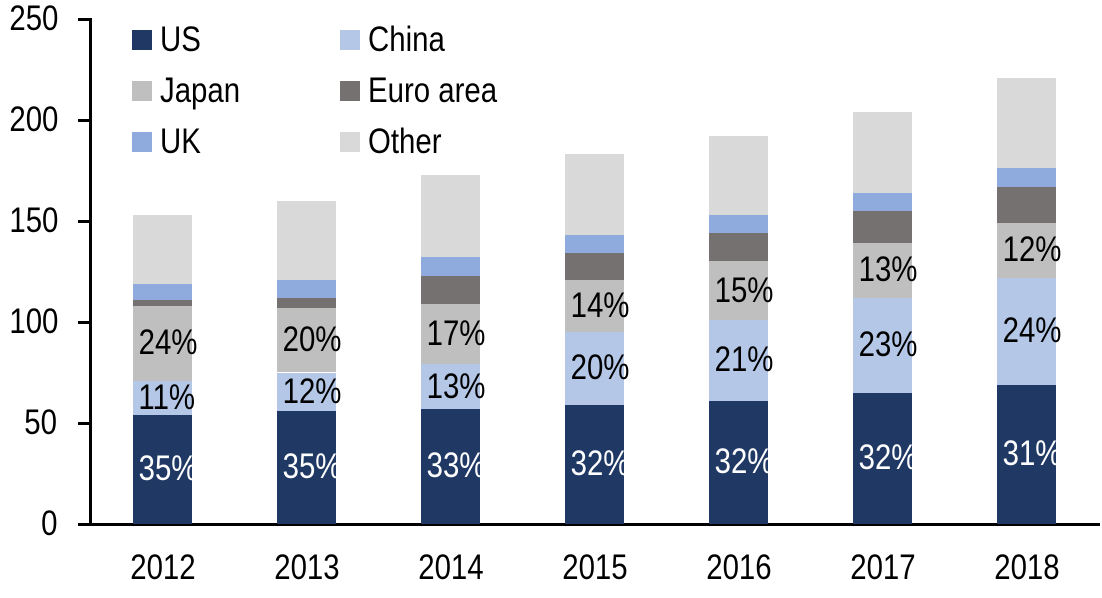 The width and height of the screenshot is (1102, 598). Describe the element at coordinates (180, 141) in the screenshot. I see `legend-label-uk: UK` at that location.